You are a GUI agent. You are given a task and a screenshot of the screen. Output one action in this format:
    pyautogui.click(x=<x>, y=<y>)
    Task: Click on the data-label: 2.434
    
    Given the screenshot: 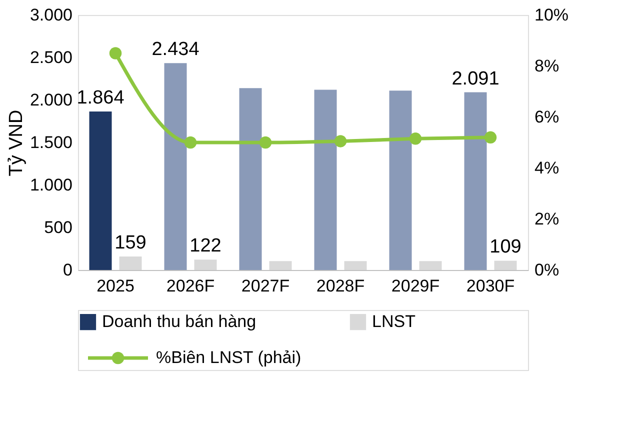 What is the action you would take?
    pyautogui.click(x=176, y=49)
    